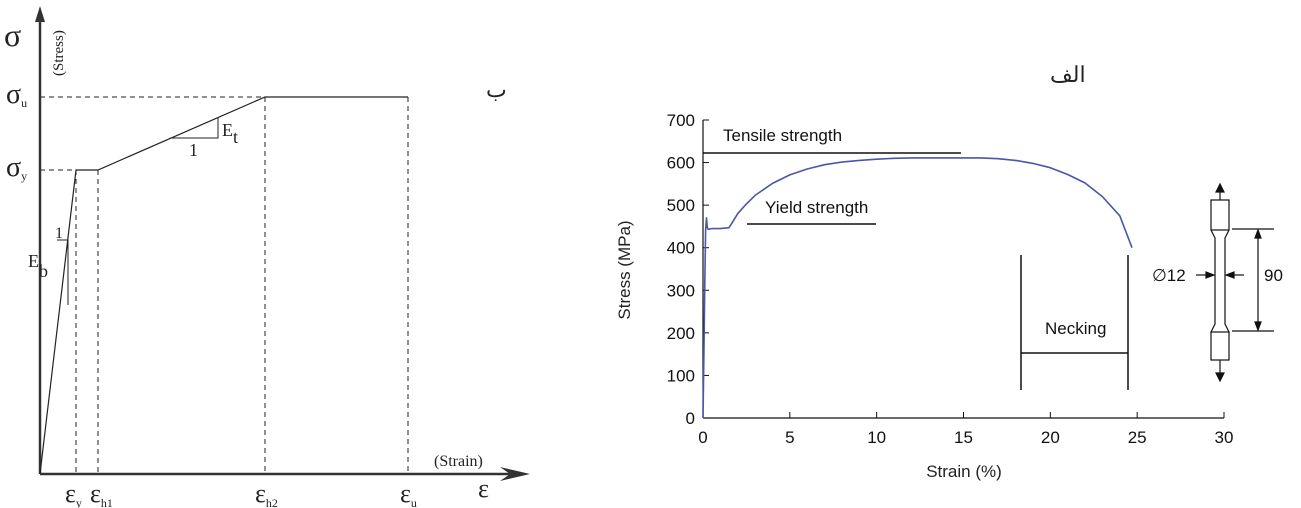  What do you see at coordinates (681, 248) in the screenshot?
I see `y-tick-label: 400` at bounding box center [681, 248].